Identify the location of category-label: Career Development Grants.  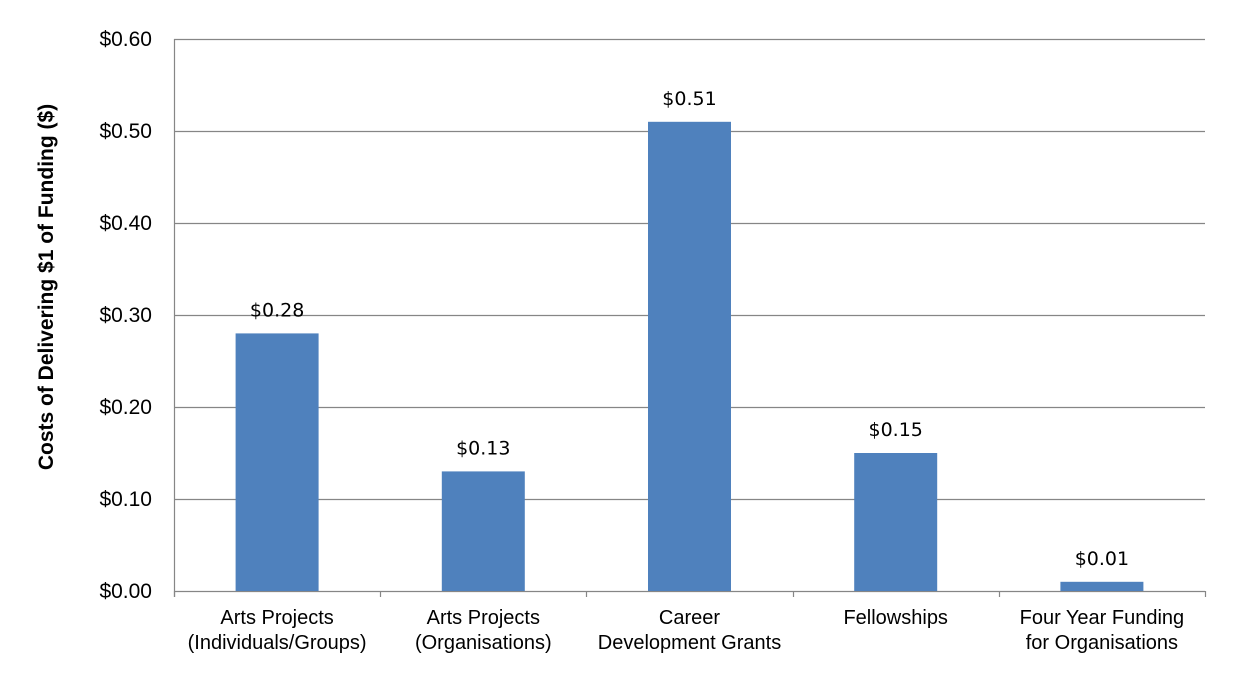
(689, 630).